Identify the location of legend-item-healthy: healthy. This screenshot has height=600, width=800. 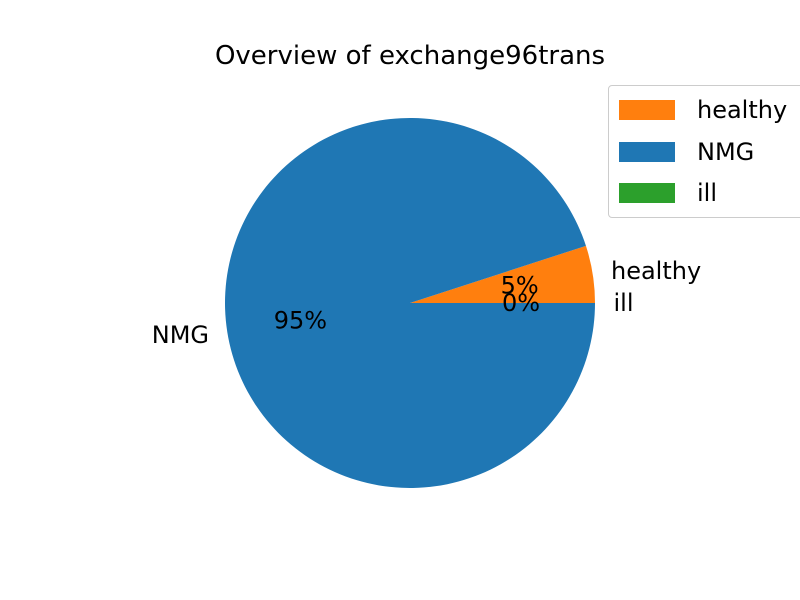
(703, 110).